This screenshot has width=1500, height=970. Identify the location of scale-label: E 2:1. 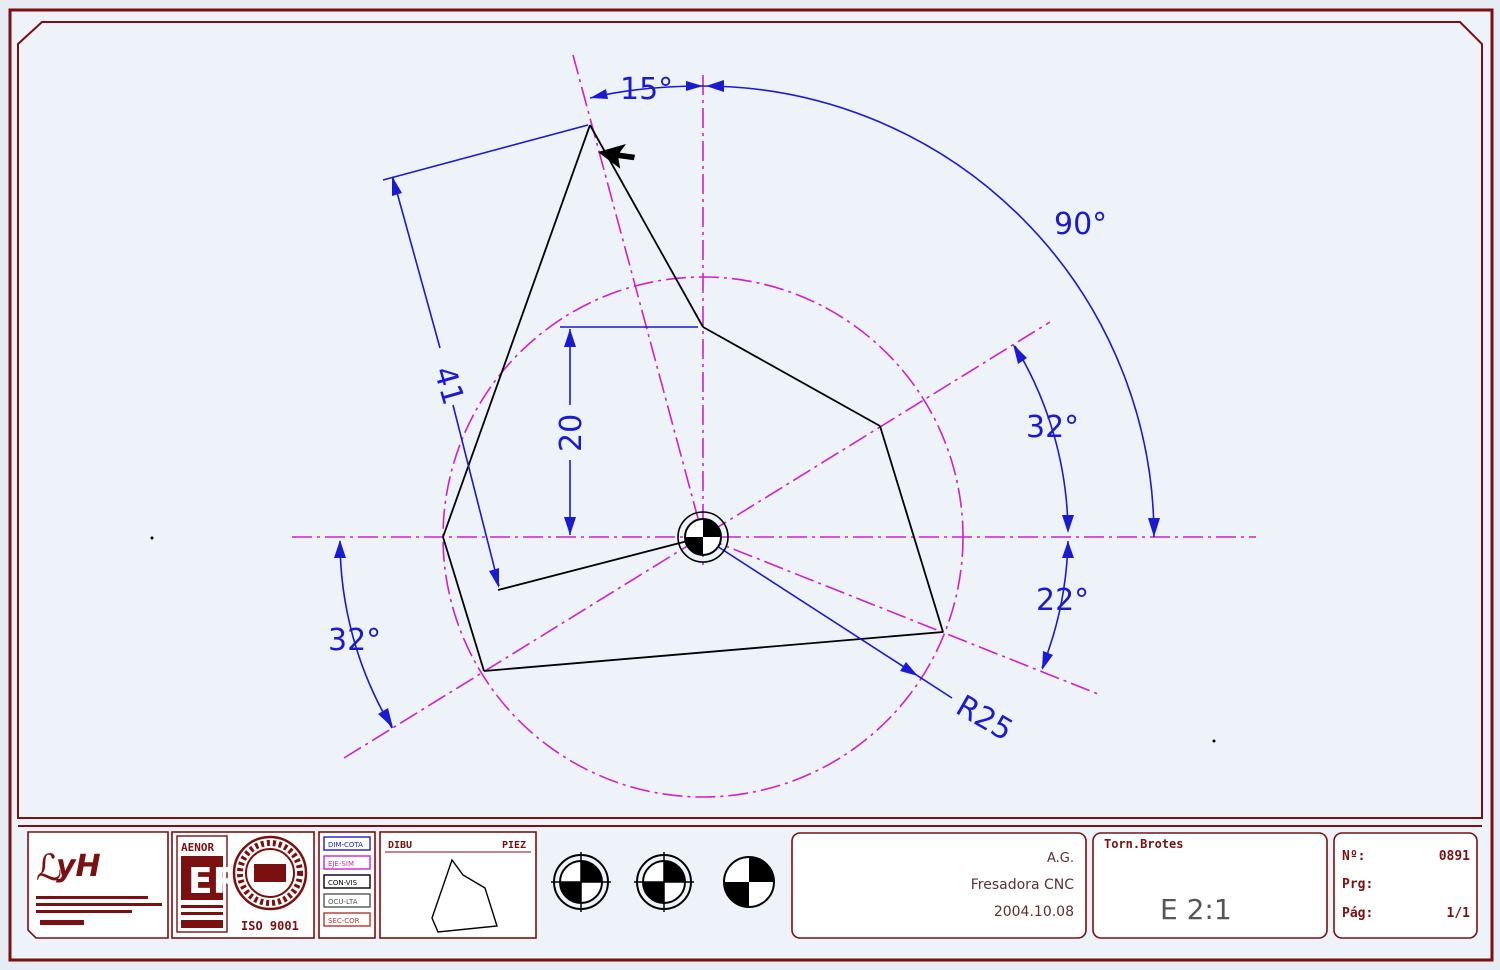
(1196, 909).